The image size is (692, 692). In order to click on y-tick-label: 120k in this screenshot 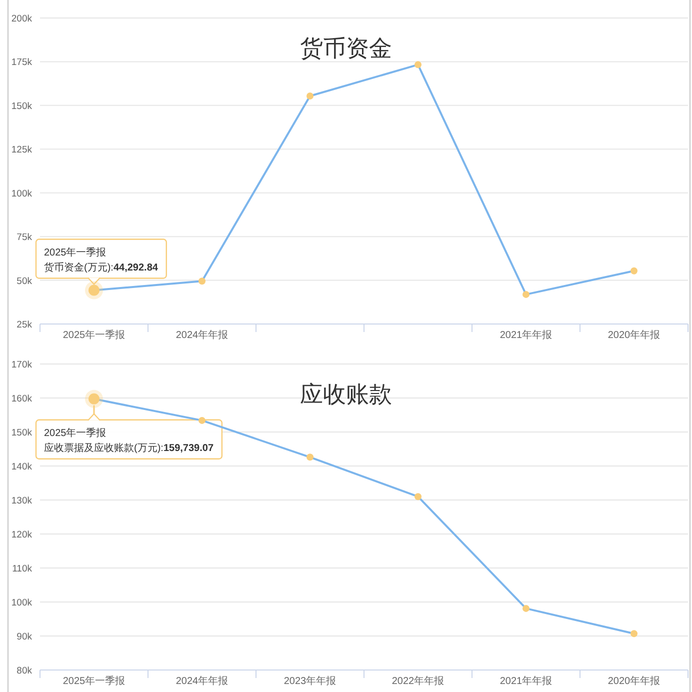, I will do `click(21, 535)`.